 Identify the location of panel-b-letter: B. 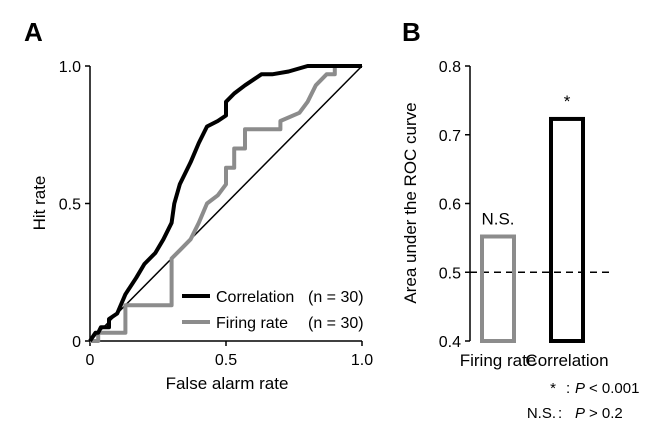
(411, 32).